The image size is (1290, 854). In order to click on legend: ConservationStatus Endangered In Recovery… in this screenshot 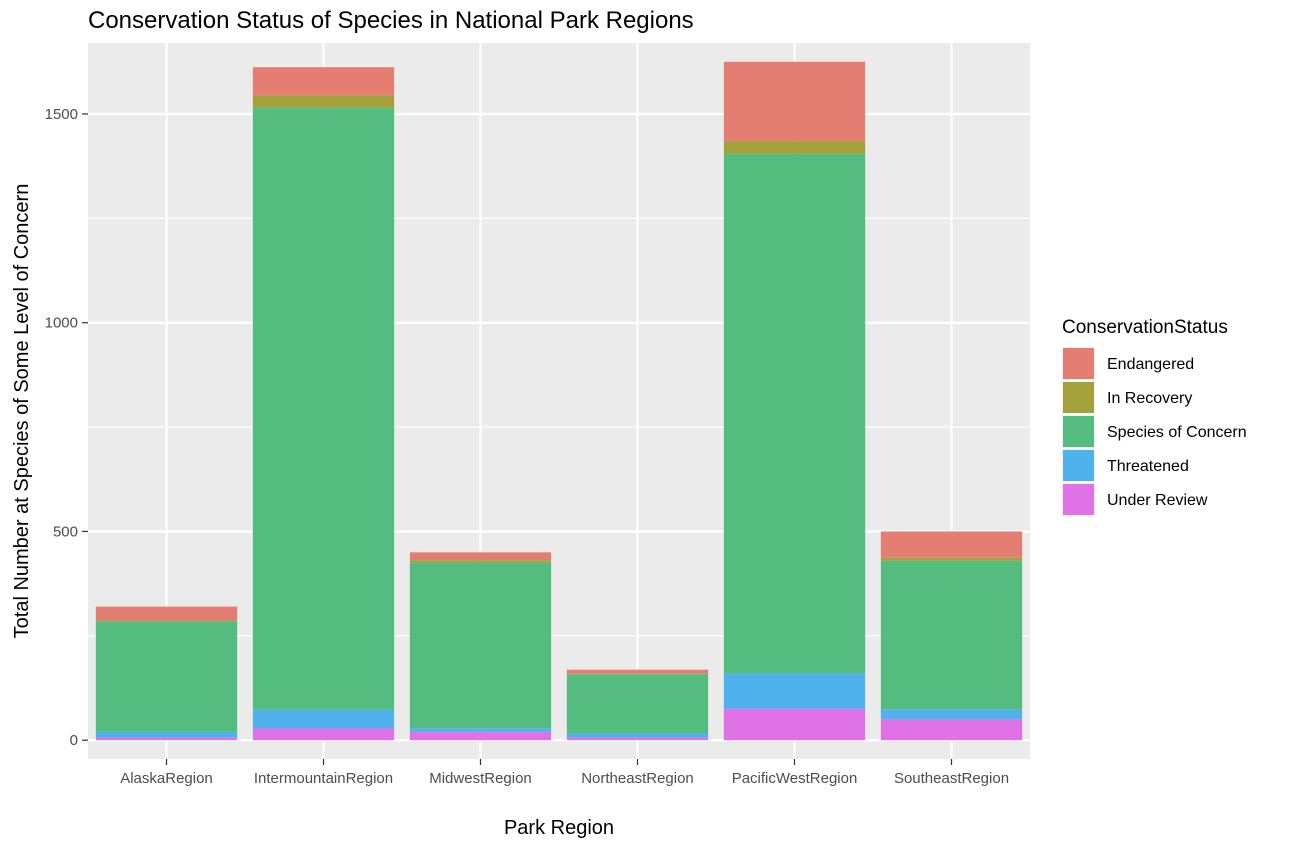, I will do `click(1154, 416)`.